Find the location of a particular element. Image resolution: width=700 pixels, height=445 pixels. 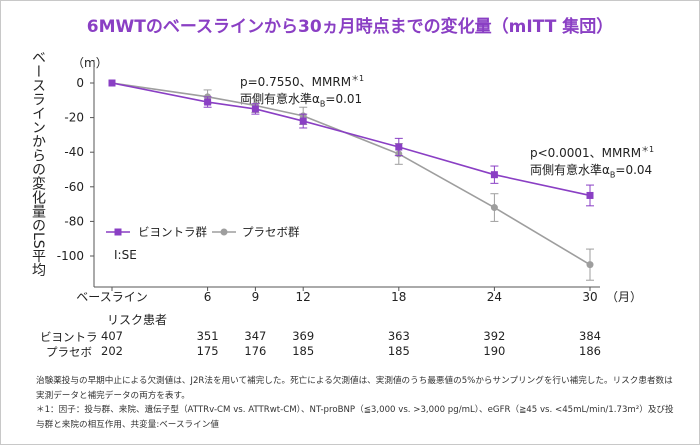

legend-series1-marker is located at coordinates (118, 232).